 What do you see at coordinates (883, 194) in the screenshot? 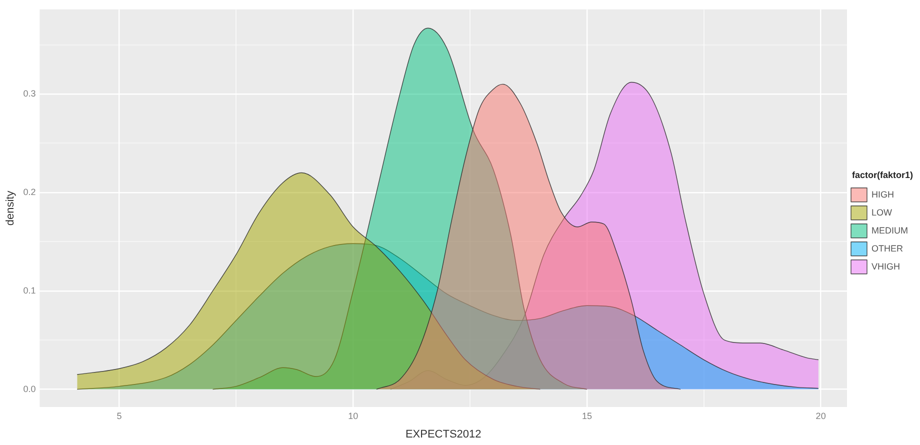
I see `legend-label: HIGH` at bounding box center [883, 194].